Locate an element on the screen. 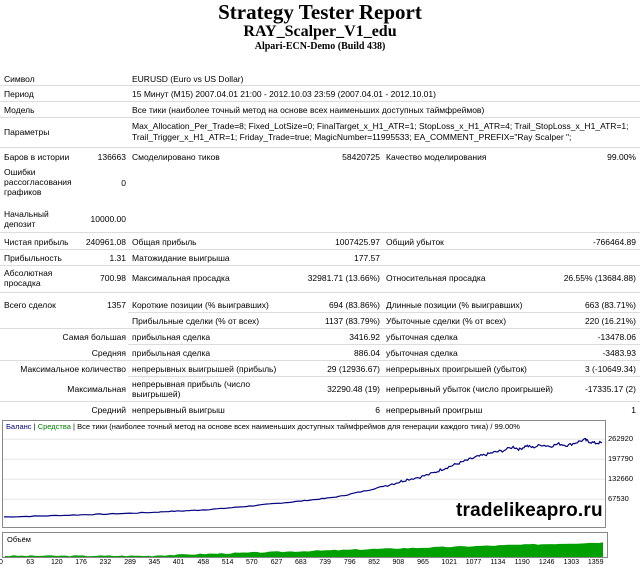  x-tick-label: 345 is located at coordinates (154, 562).